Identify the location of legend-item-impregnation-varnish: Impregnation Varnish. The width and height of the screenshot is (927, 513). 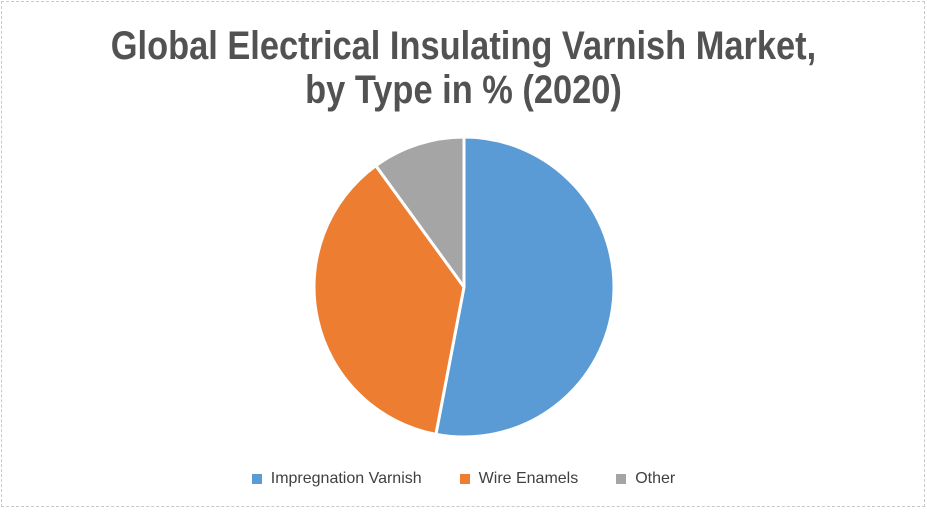
(336, 479).